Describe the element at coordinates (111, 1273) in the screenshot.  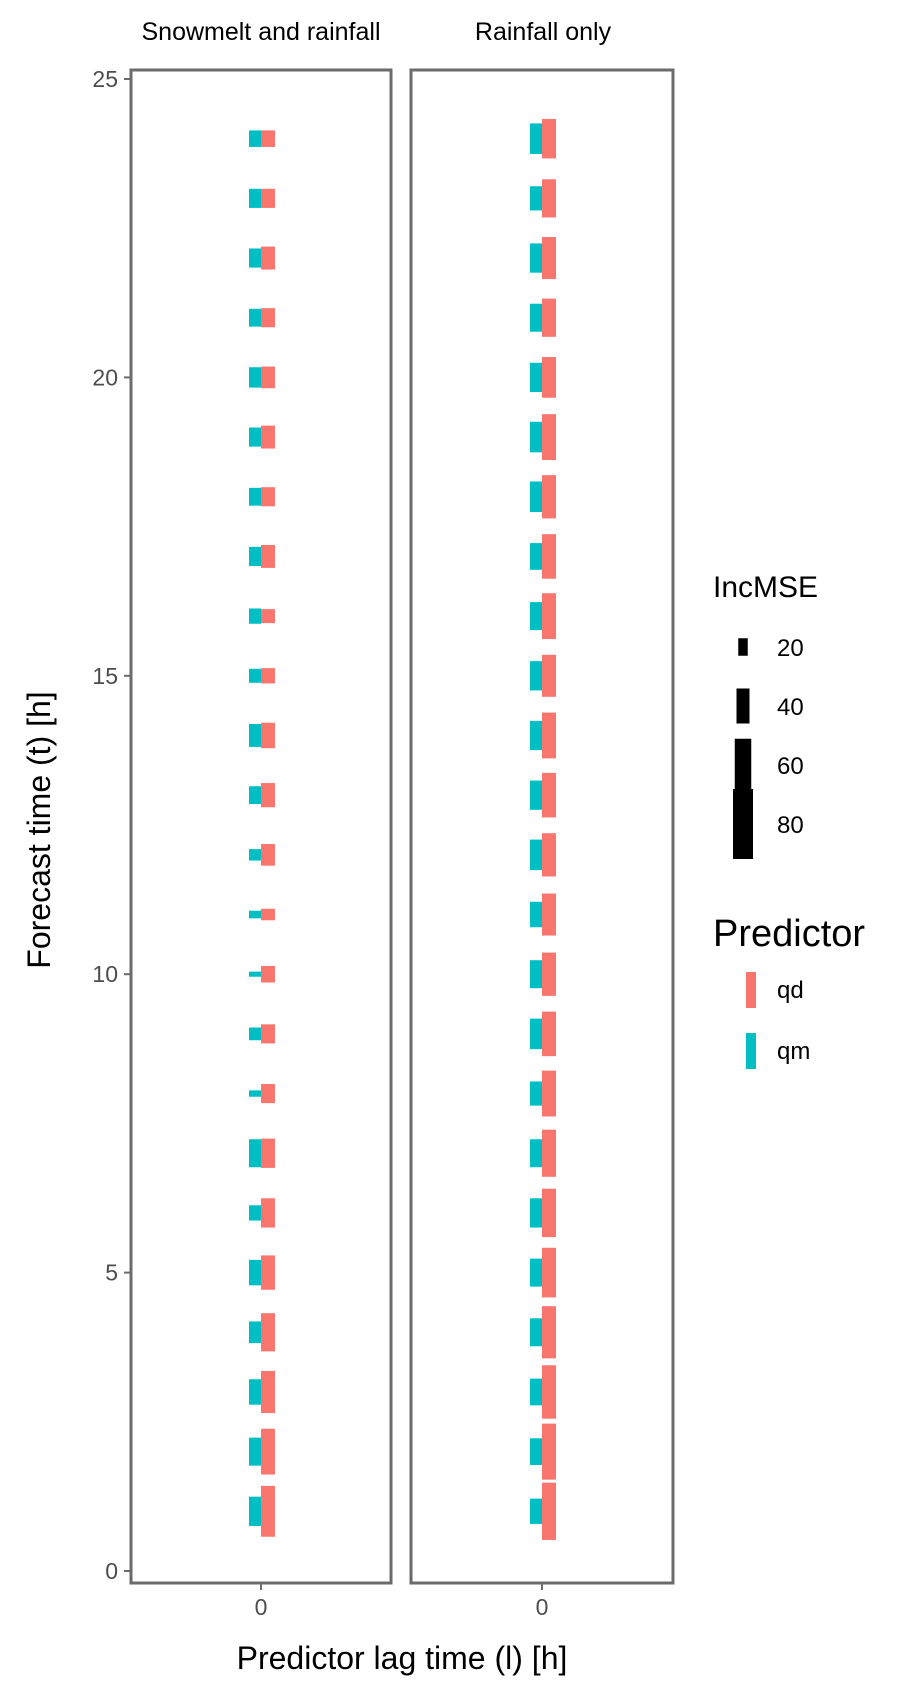
I see `y-tick-label: 5` at that location.